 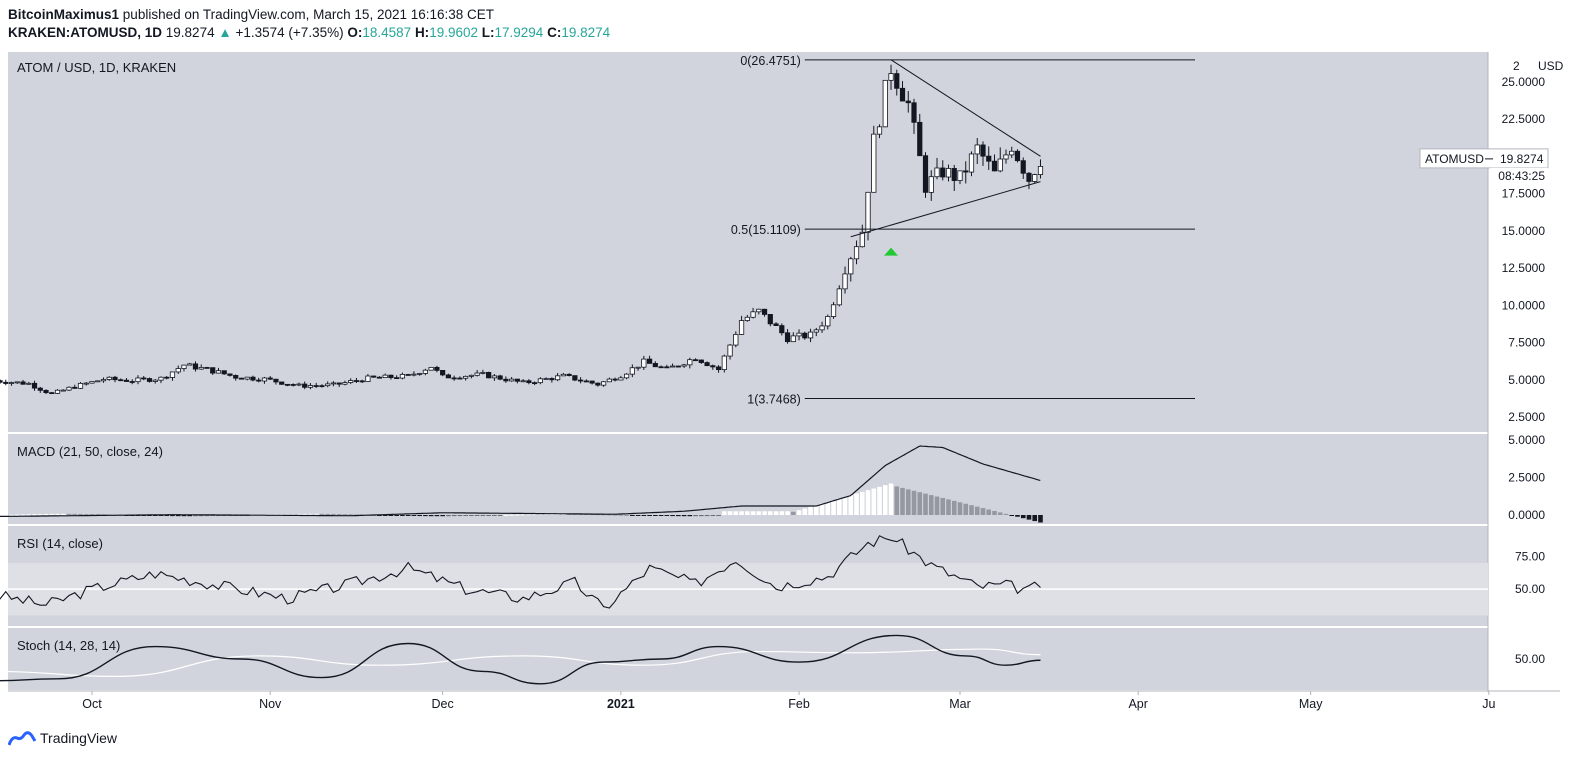 What do you see at coordinates (1522, 159) in the screenshot?
I see `price-tag-value: 19.8274` at bounding box center [1522, 159].